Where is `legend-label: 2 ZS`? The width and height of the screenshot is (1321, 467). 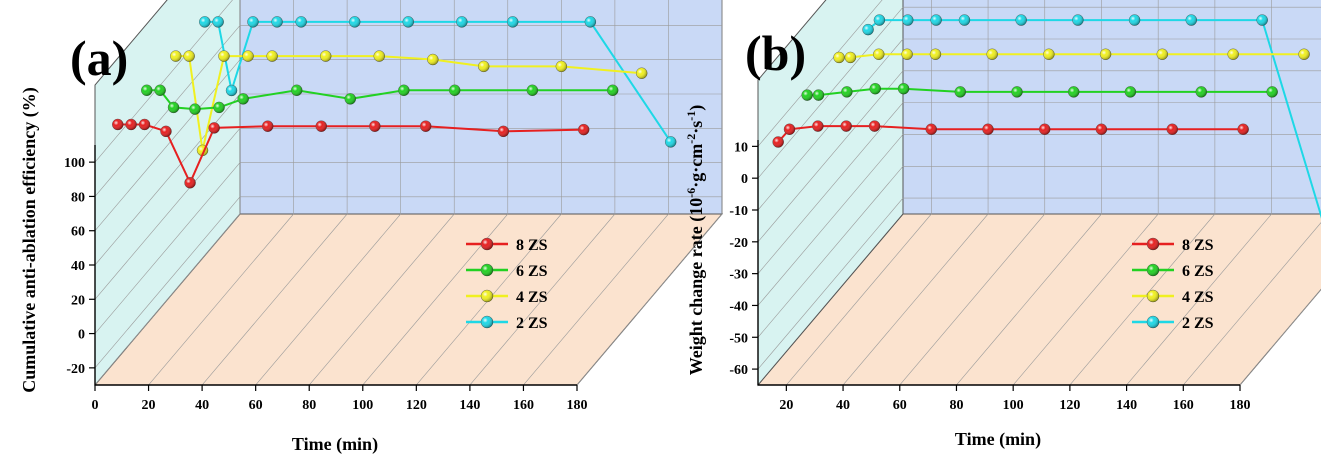
legend-label: 2 ZS is located at coordinates (532, 323).